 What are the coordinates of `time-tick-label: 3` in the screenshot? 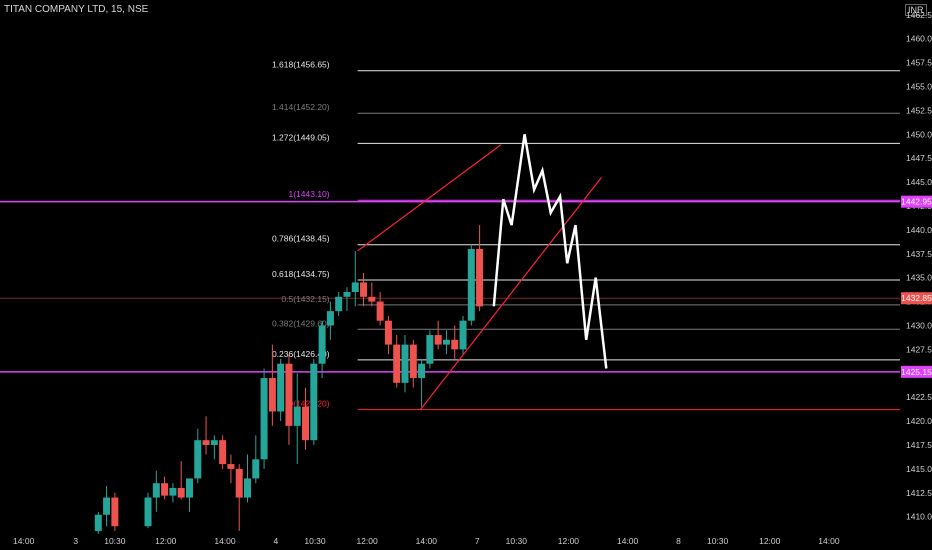 It's located at (75, 541).